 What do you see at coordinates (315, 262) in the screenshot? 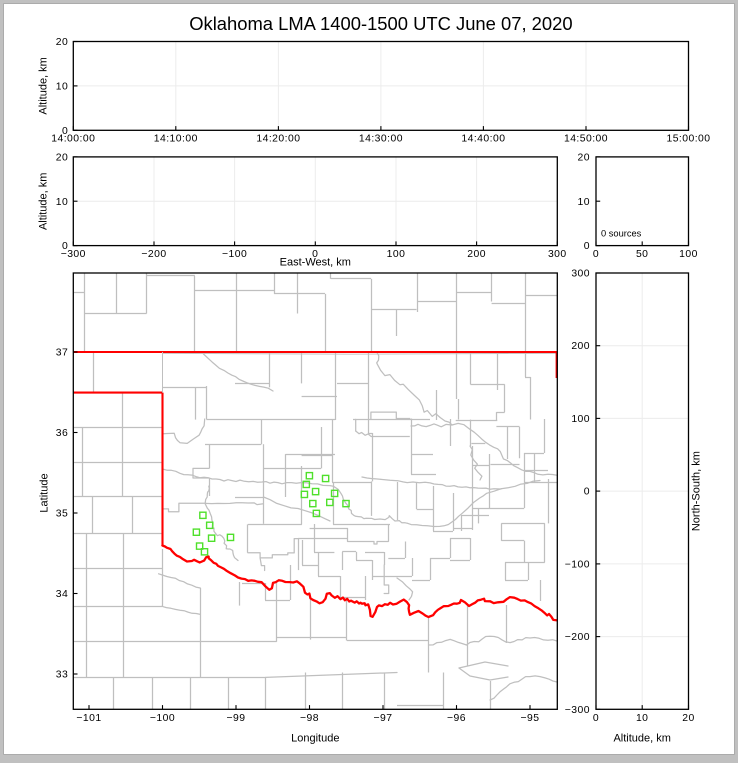
I see `svg-text: East-West, km` at bounding box center [315, 262].